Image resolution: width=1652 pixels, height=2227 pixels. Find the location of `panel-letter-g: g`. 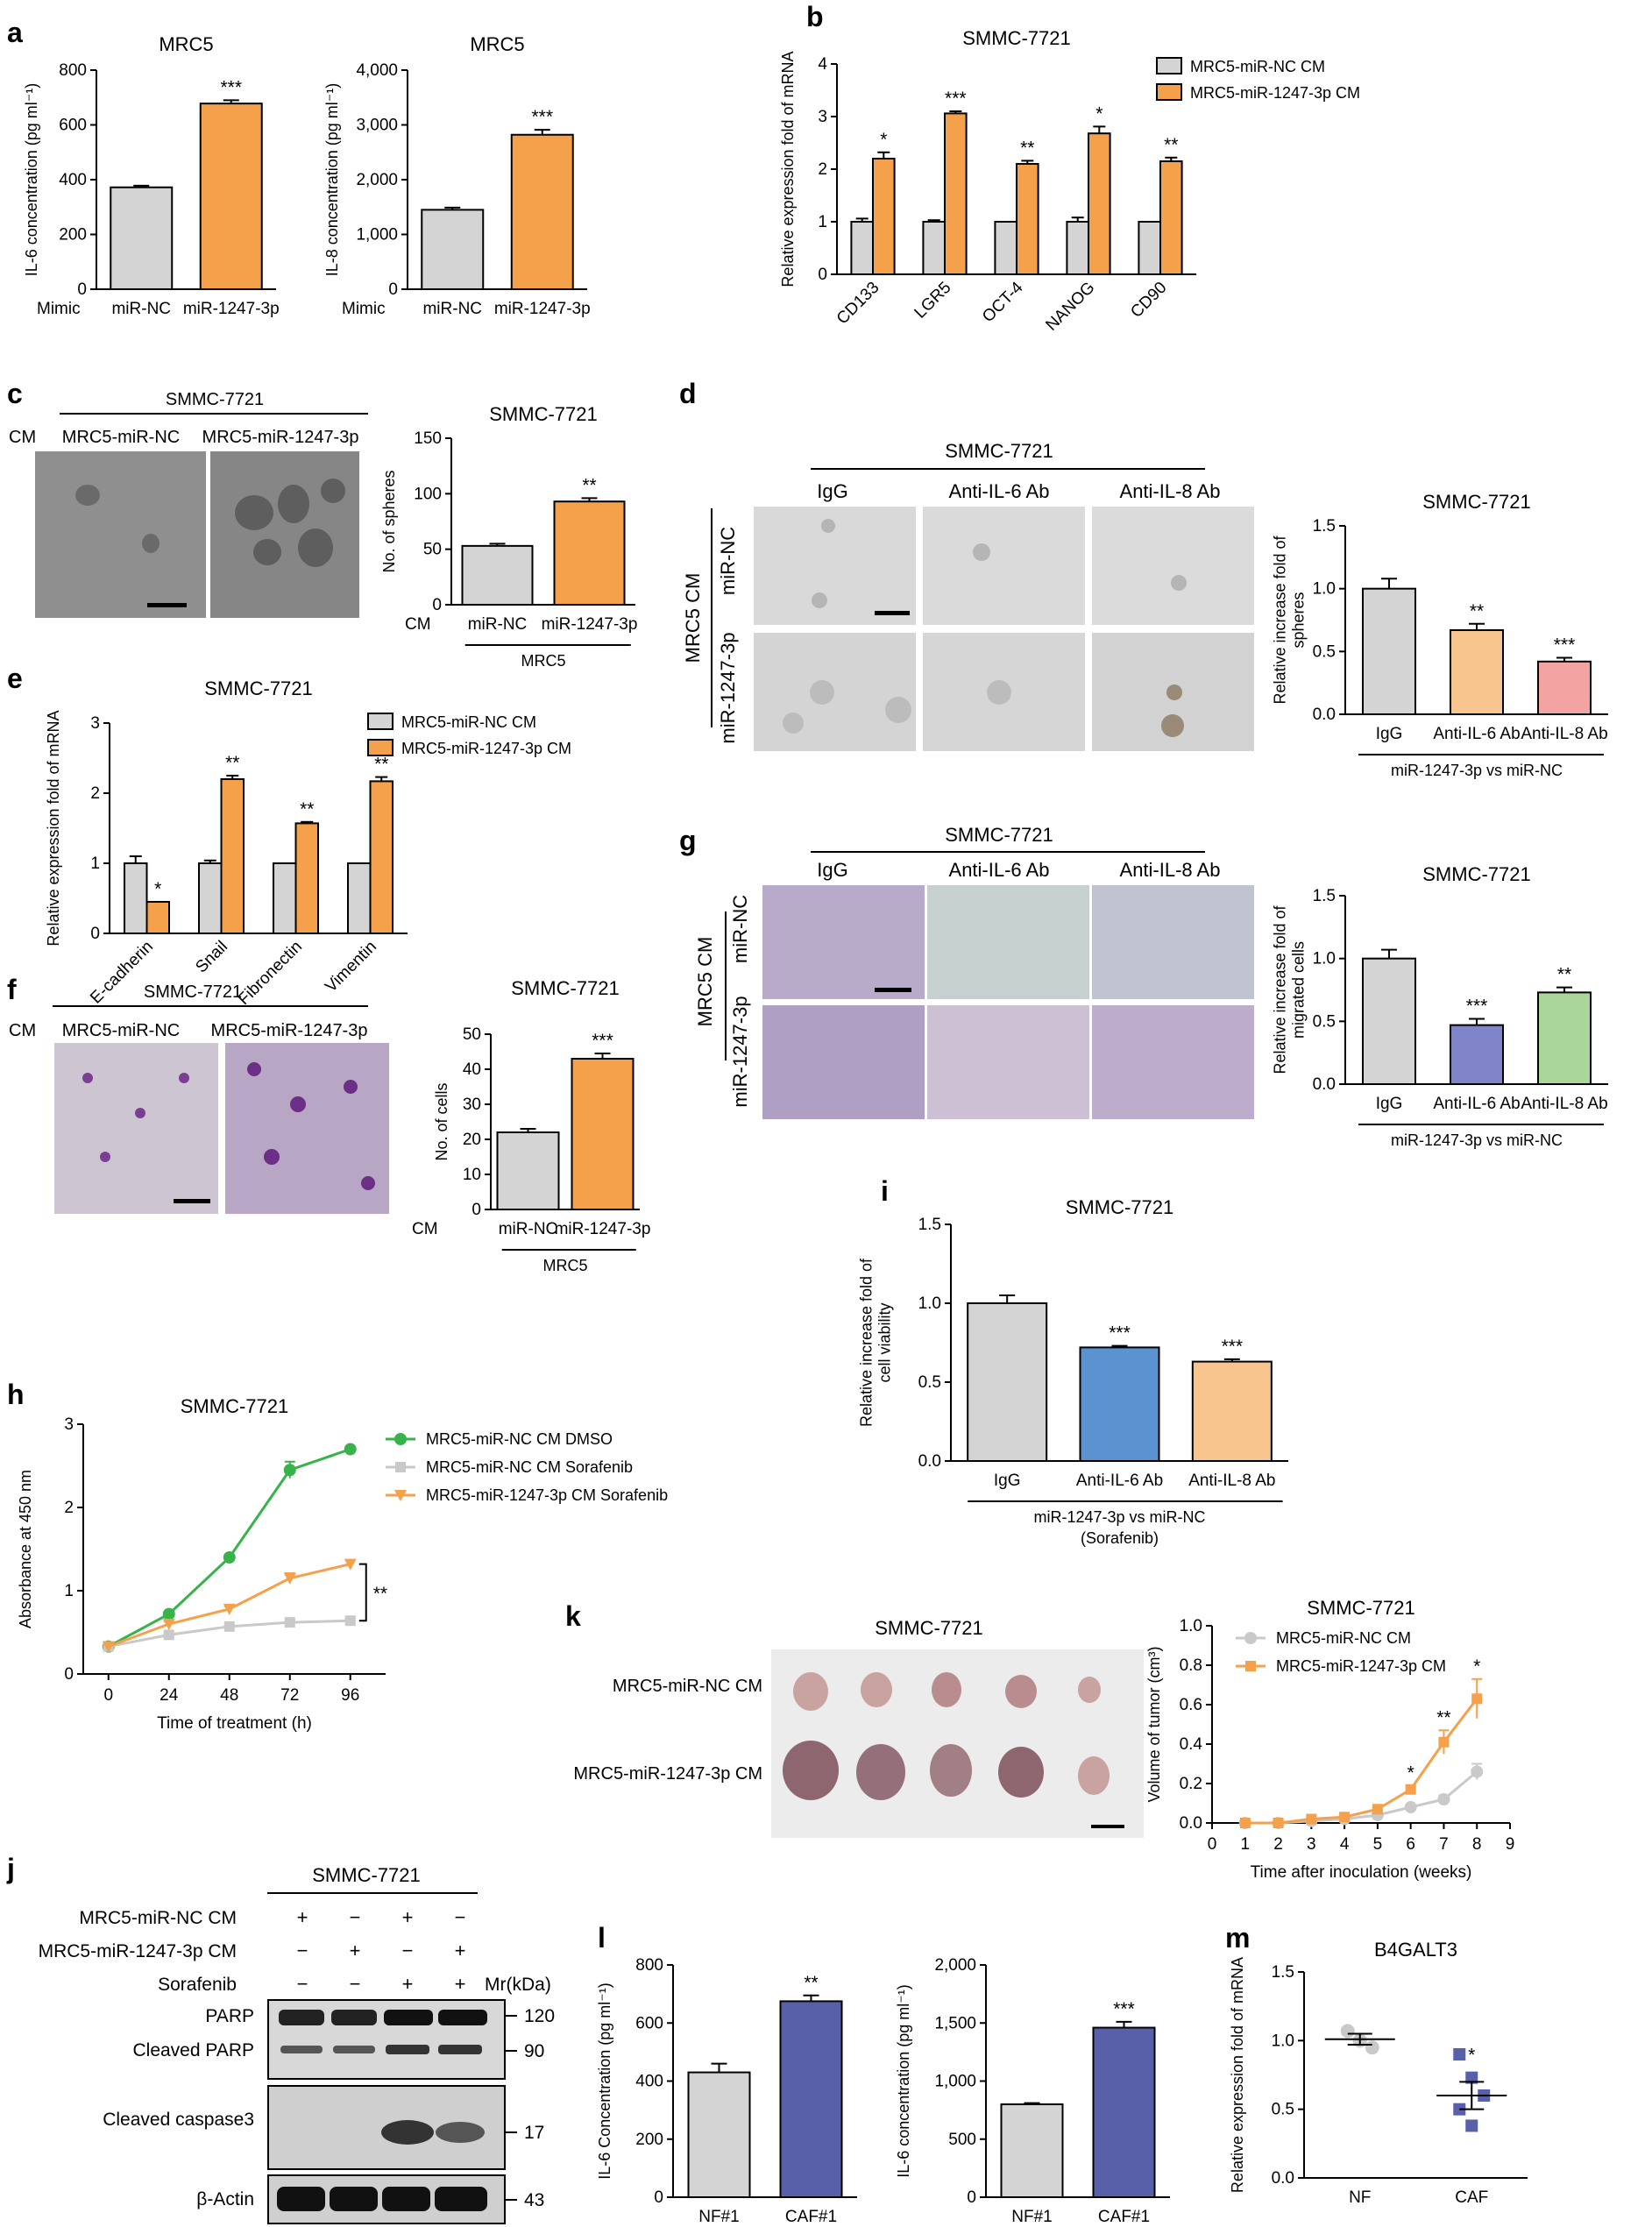

panel-letter-g: g is located at coordinates (688, 841).